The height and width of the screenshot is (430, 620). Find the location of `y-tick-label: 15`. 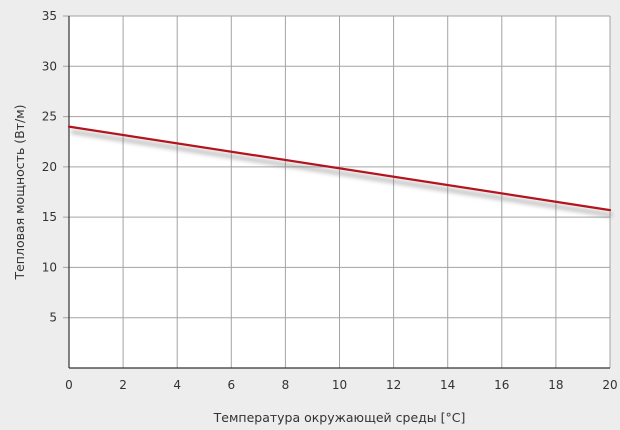

y-tick-label: 15 is located at coordinates (49, 217).